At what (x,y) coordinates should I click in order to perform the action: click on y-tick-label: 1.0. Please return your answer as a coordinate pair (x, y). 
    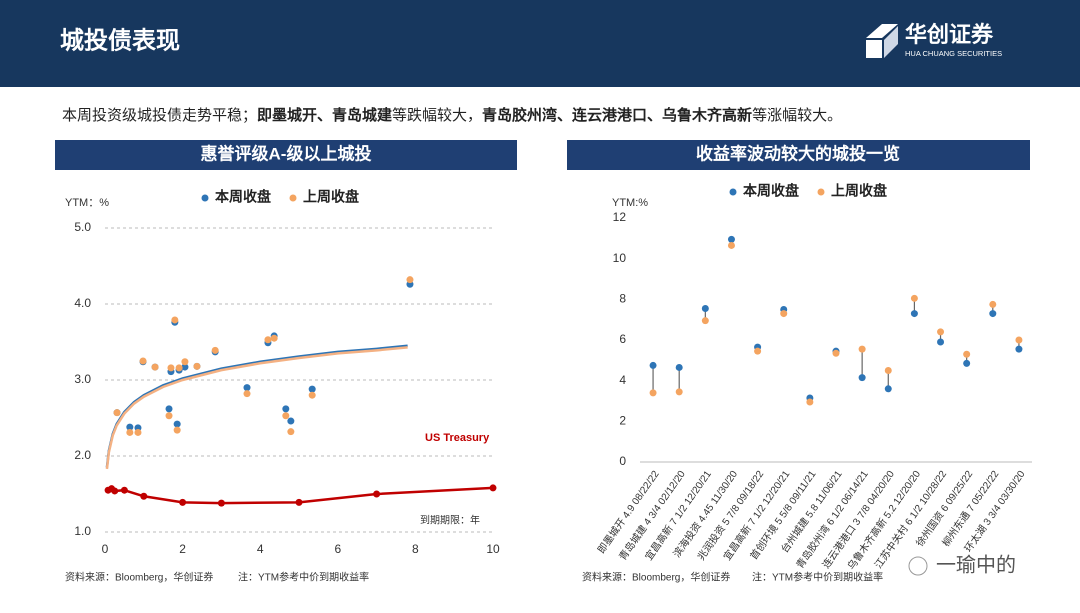
    Looking at the image, I should click on (82, 531).